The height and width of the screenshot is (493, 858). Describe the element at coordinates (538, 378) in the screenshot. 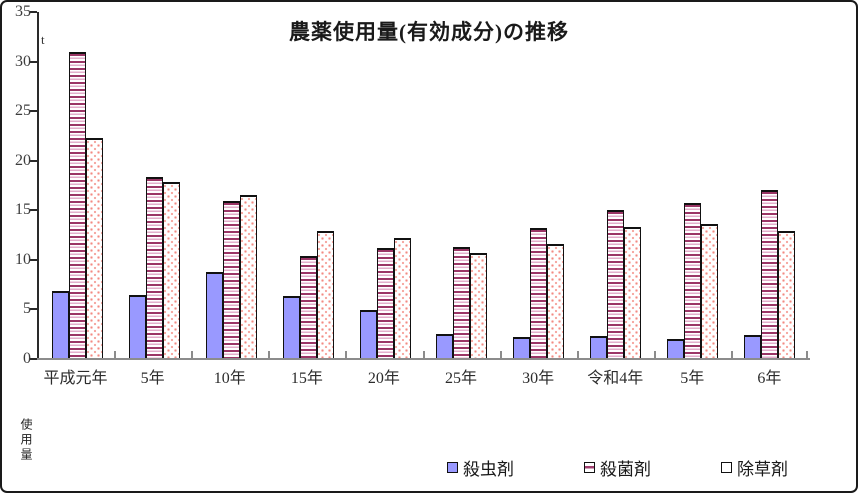

I see `x-axis-label: 30年` at that location.